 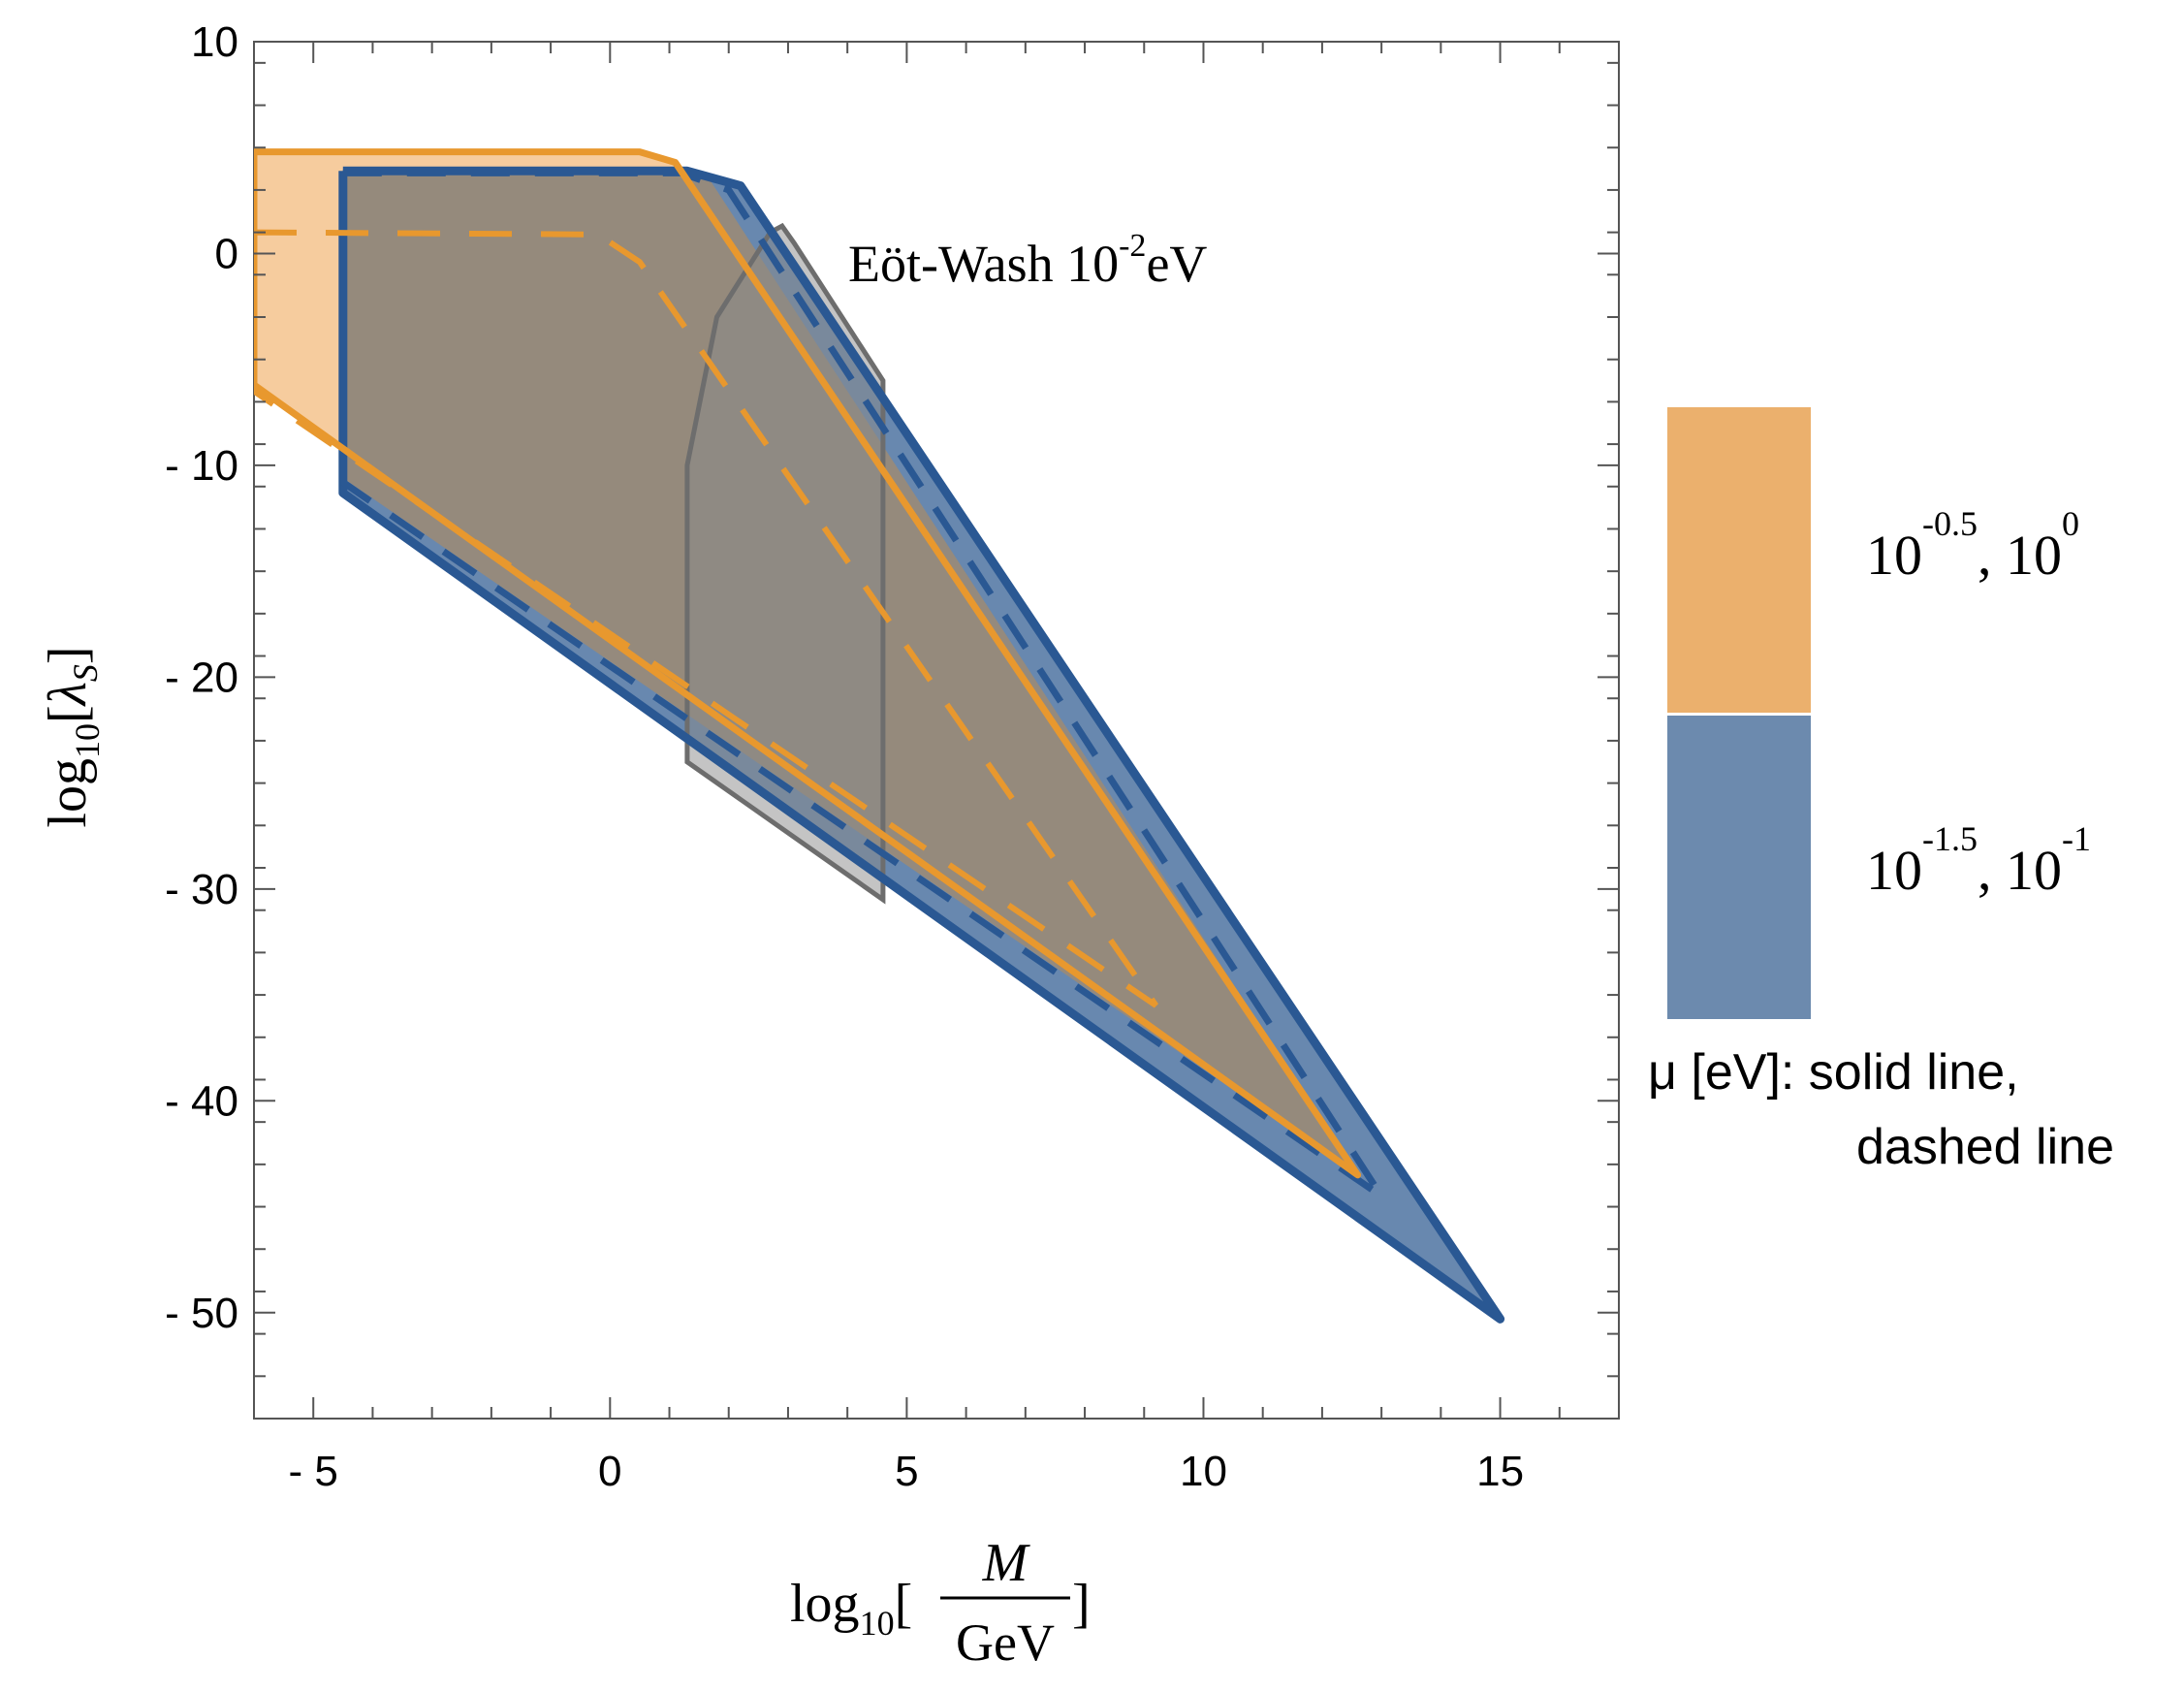 What do you see at coordinates (1985, 1147) in the screenshot?
I see `legend-caption-line2: dashed line` at bounding box center [1985, 1147].